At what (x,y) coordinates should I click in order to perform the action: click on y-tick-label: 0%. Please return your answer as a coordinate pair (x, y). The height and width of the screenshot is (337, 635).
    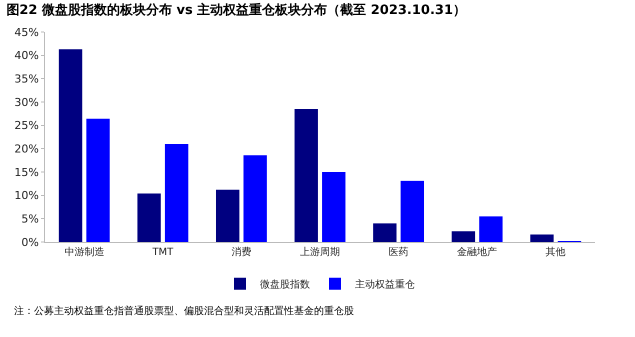
    Looking at the image, I should click on (30, 242).